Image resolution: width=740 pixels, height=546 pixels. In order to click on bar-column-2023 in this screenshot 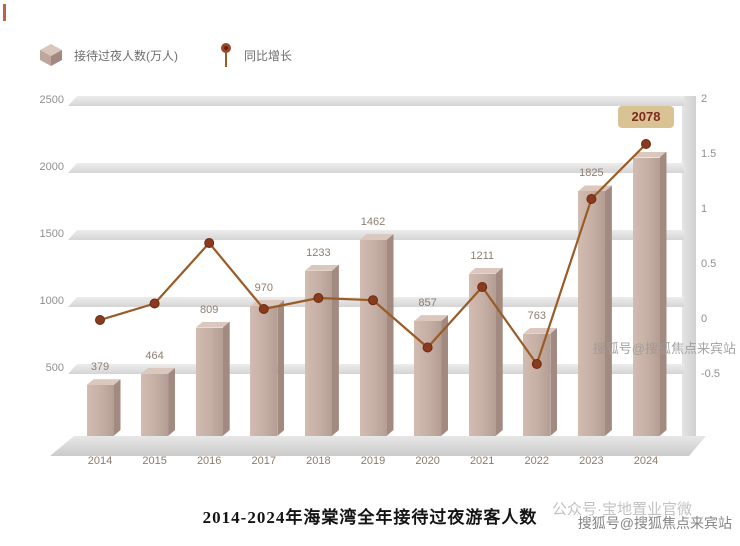, I will do `click(594, 310)`.